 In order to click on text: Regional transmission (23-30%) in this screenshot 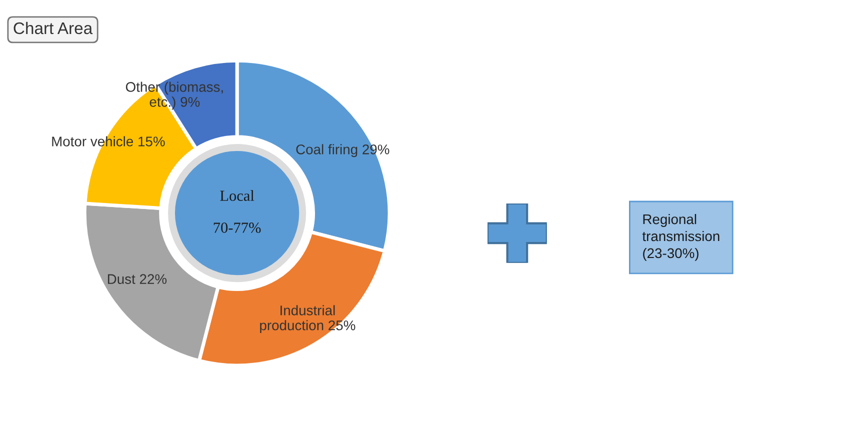, I will do `click(681, 237)`.